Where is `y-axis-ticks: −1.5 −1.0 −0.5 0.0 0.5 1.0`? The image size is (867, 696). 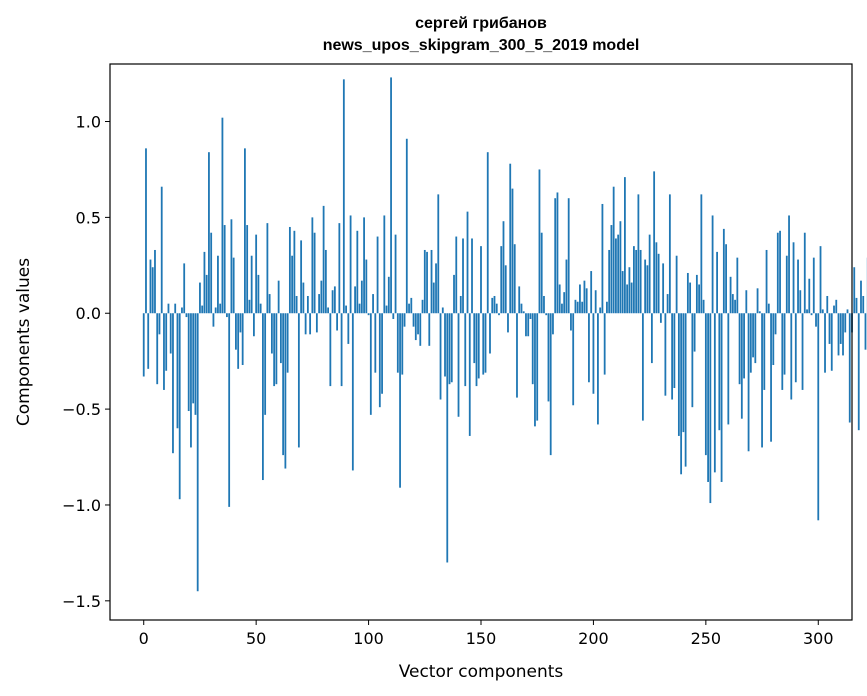 y-axis-ticks: −1.5 −1.0 −0.5 0.0 0.5 1.0 is located at coordinates (86, 362).